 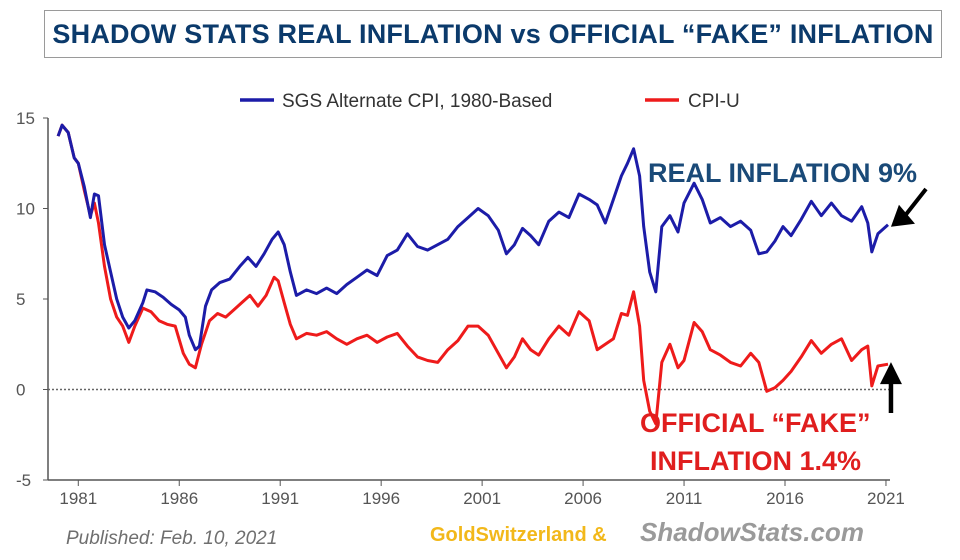 I want to click on x-tick-label: 1996, so click(x=381, y=498).